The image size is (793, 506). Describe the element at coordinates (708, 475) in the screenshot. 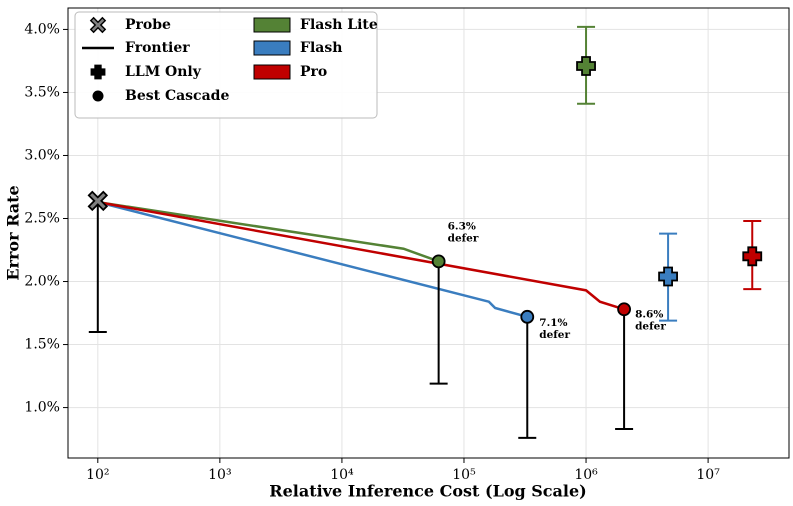

I see `x-tick-label: 10⁷` at that location.